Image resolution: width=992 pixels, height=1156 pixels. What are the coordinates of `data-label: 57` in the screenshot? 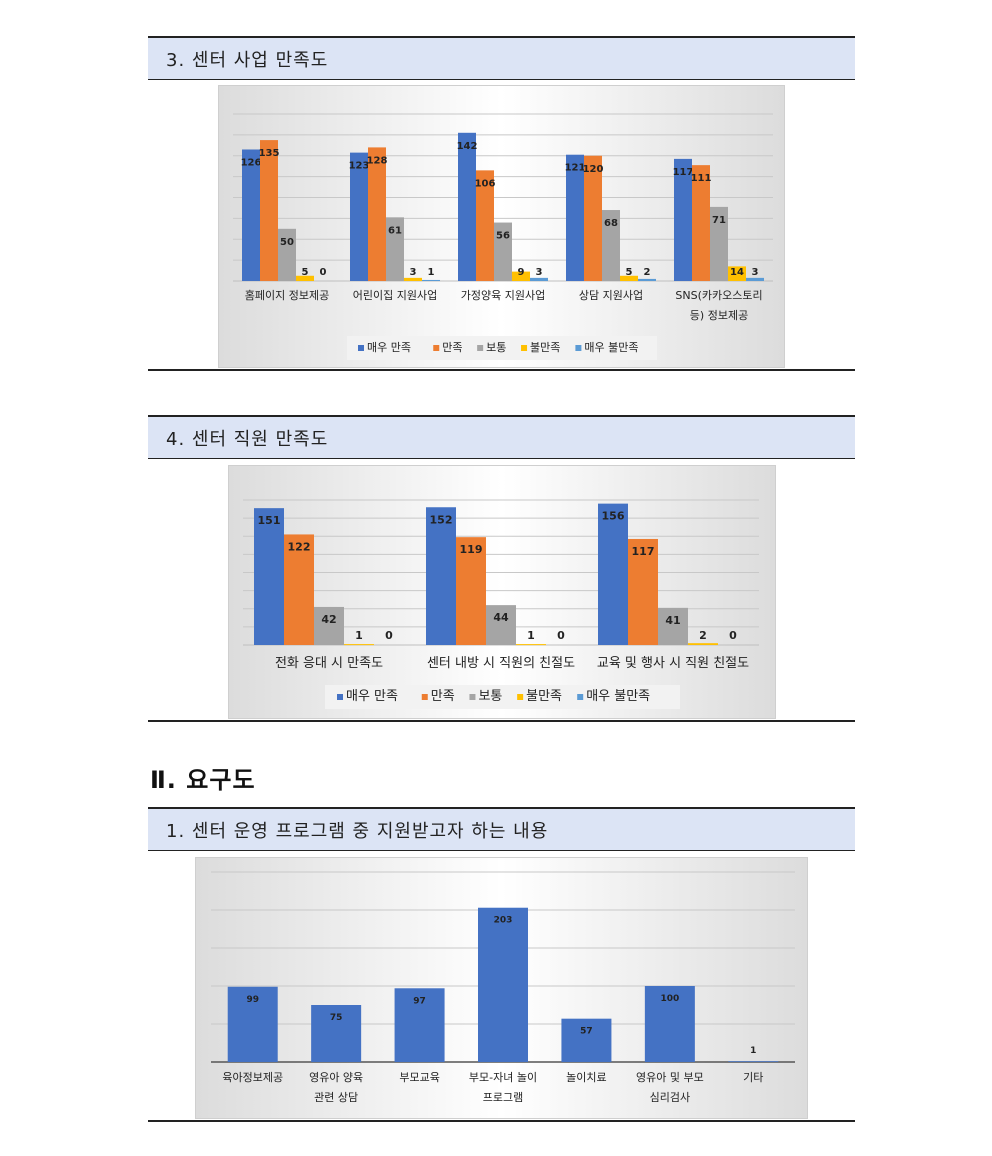 It's located at (586, 1032).